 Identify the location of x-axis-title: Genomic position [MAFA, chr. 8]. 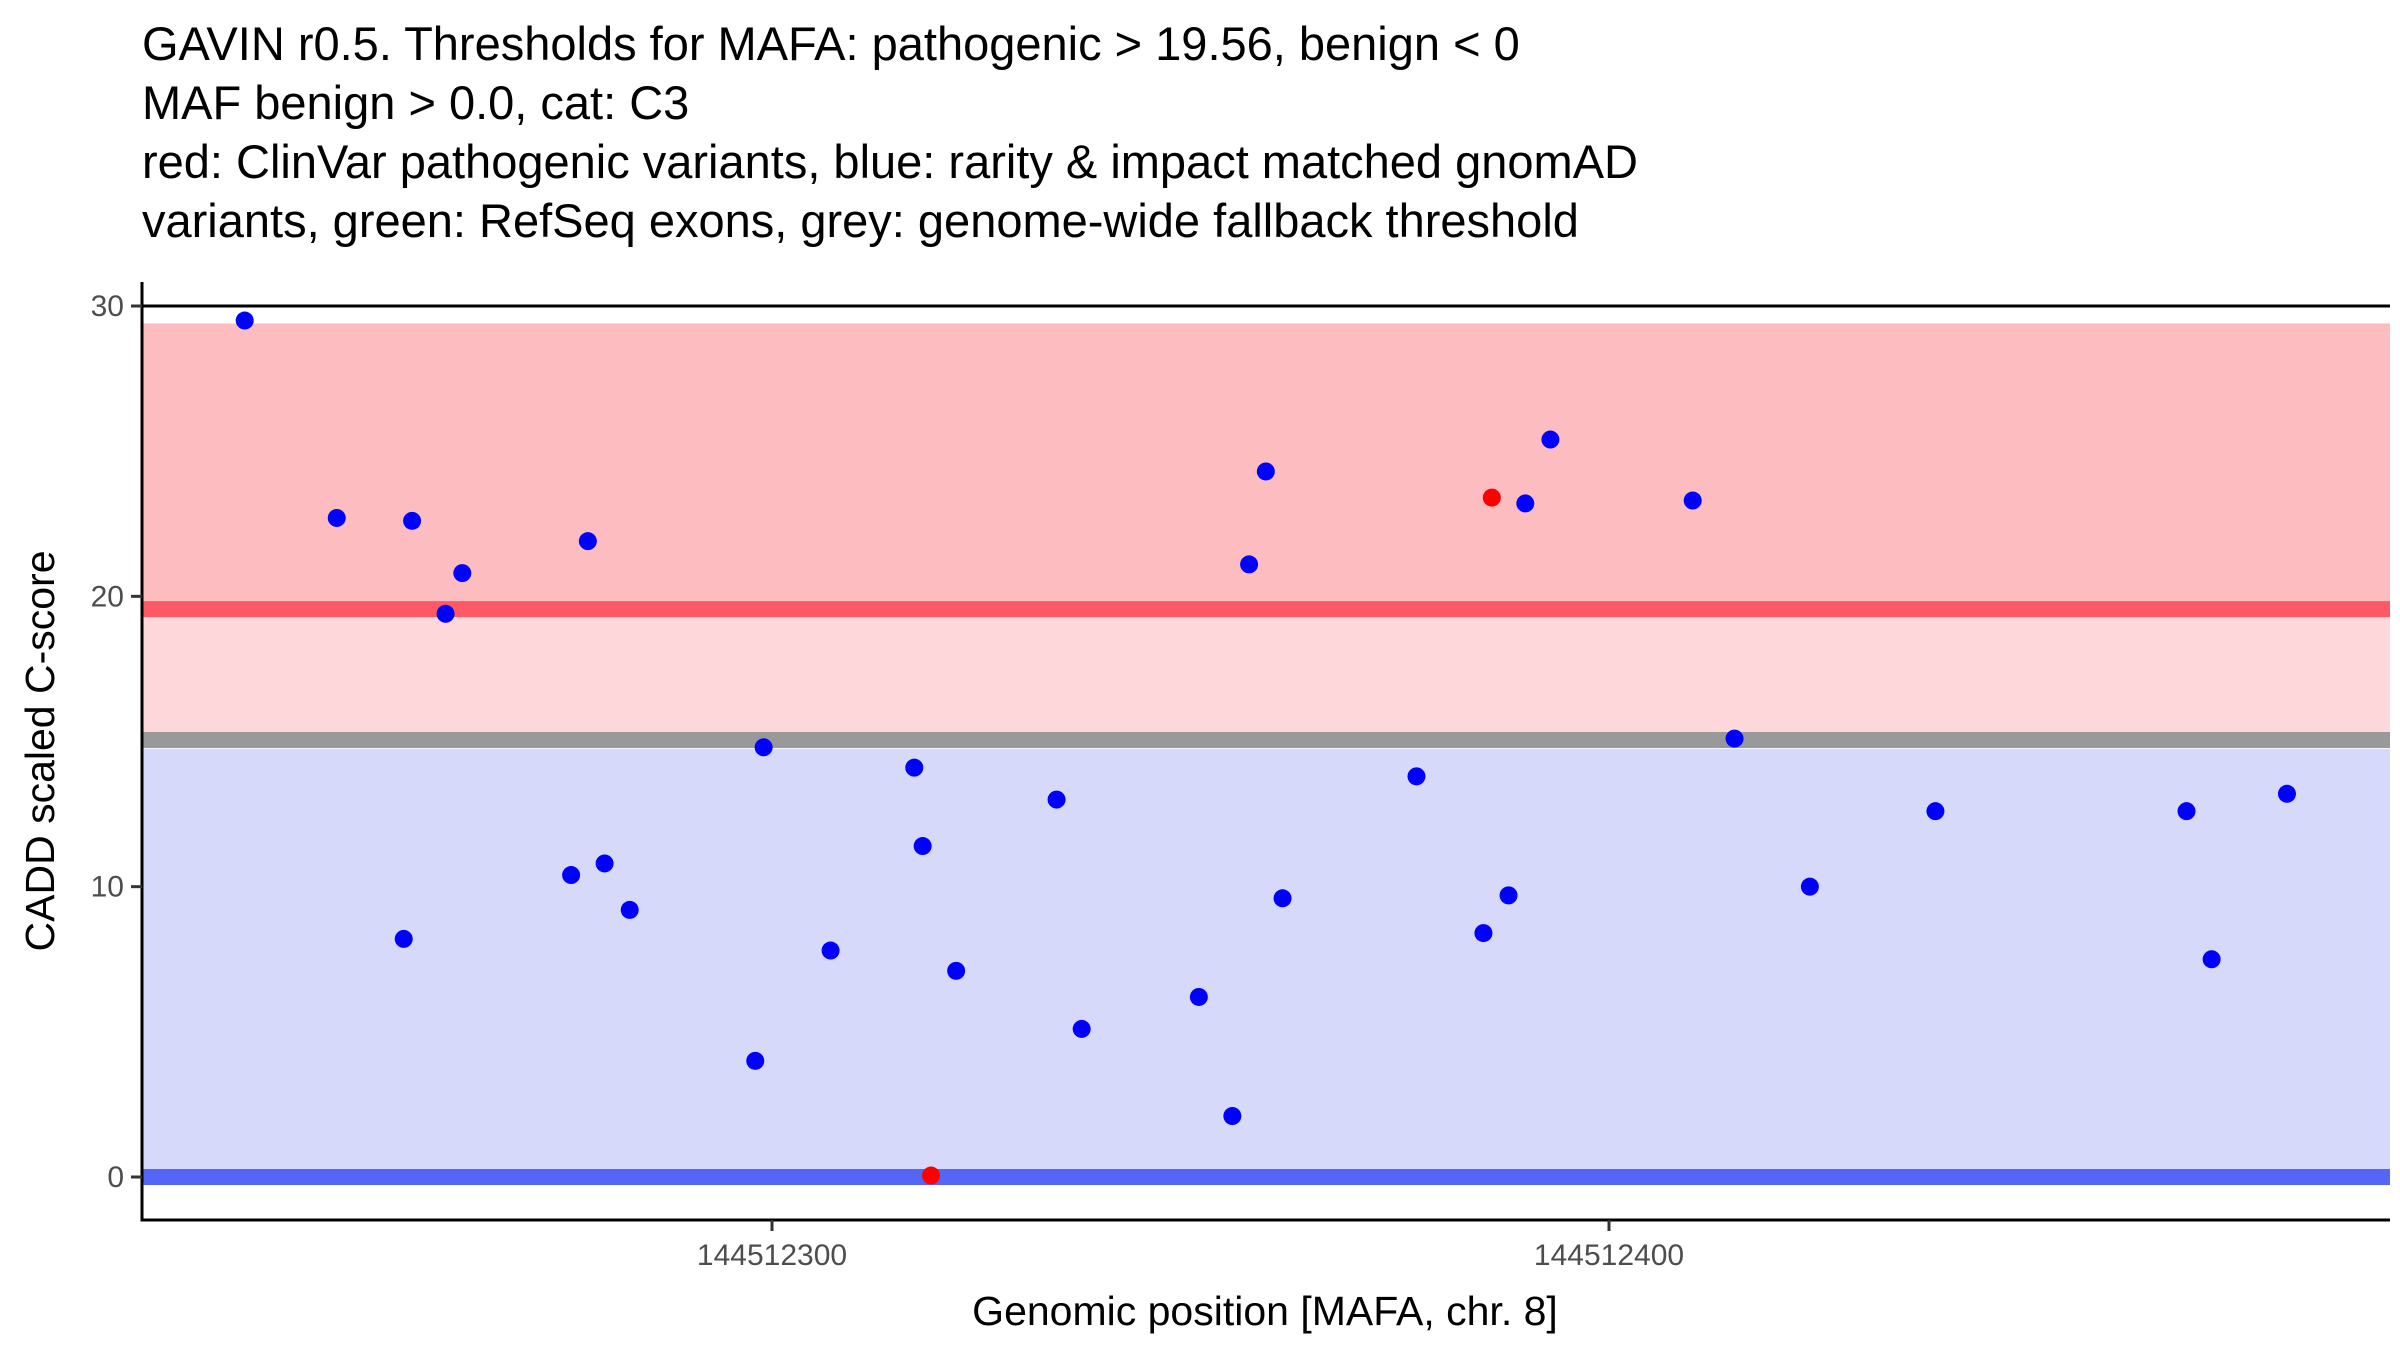
(1265, 1311).